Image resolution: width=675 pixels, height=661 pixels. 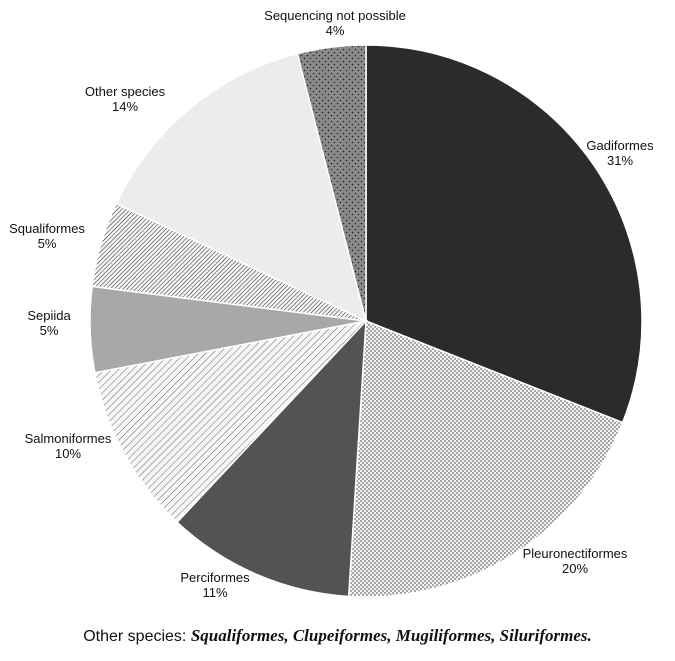 What do you see at coordinates (215, 577) in the screenshot?
I see `slice-label: Perciformes` at bounding box center [215, 577].